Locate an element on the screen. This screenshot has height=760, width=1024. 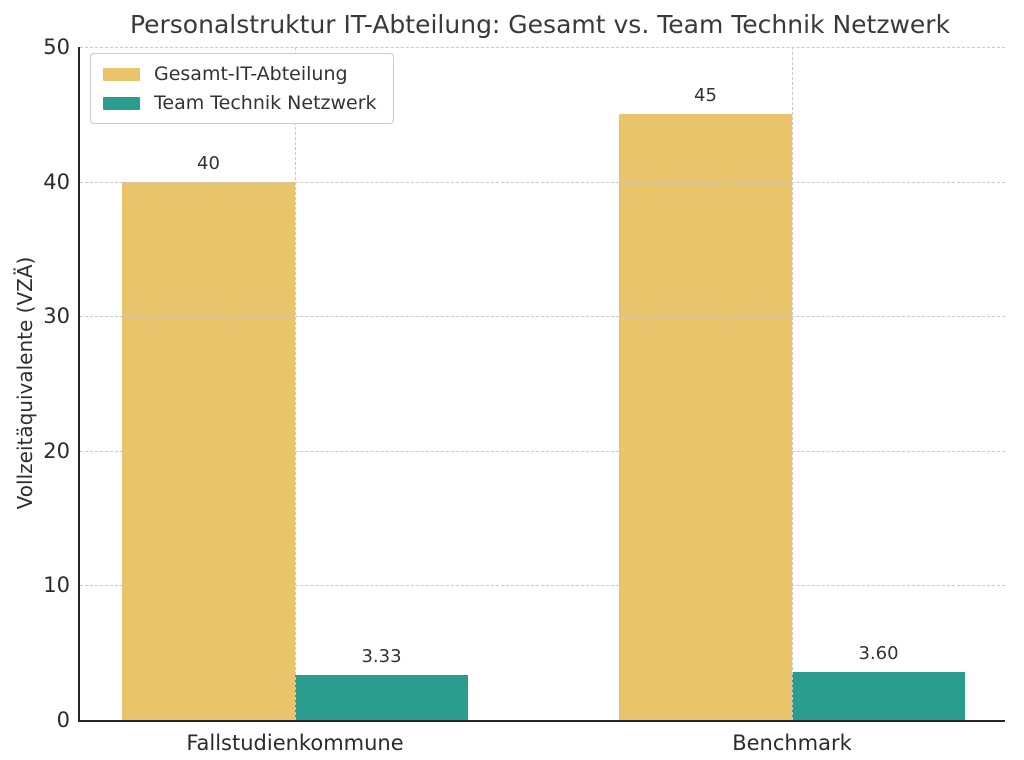
bar-value-label: 40 is located at coordinates (208, 163).